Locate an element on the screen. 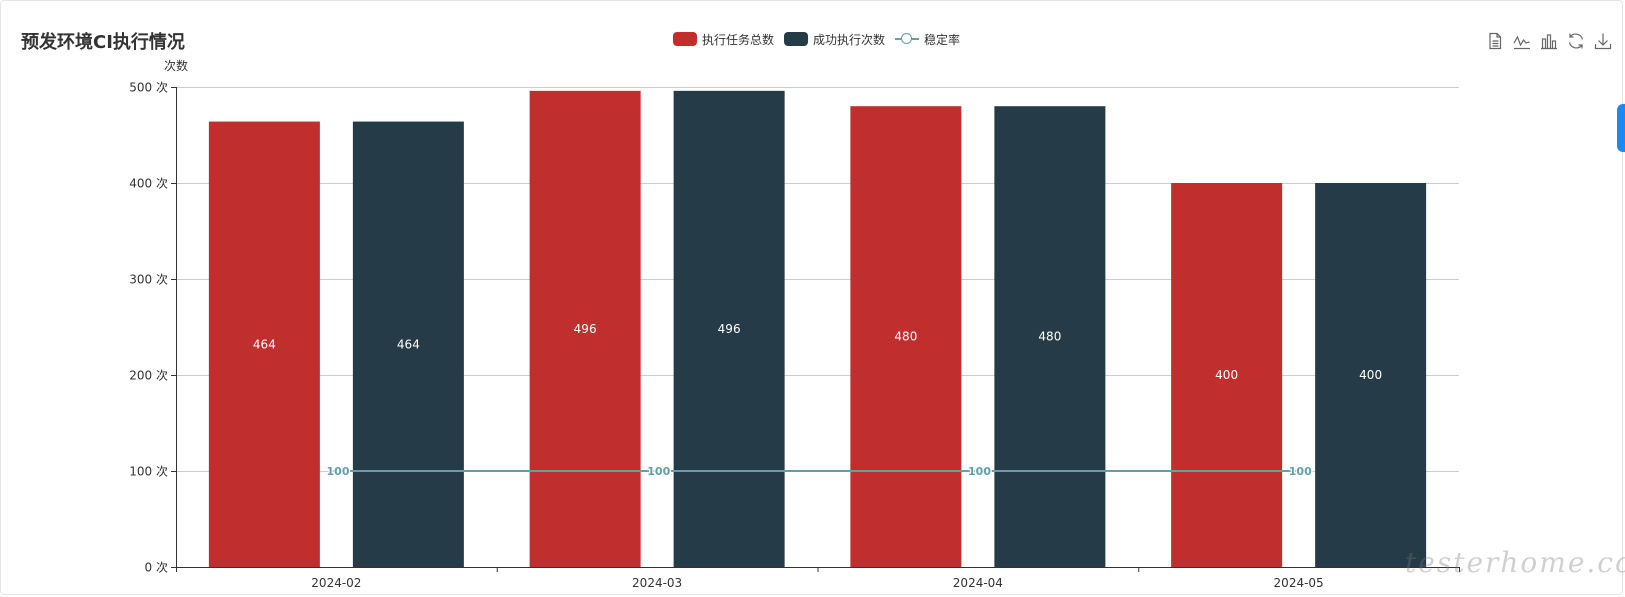 Image resolution: width=1625 pixels, height=597 pixels. bar-chart-icon is located at coordinates (1549, 41).